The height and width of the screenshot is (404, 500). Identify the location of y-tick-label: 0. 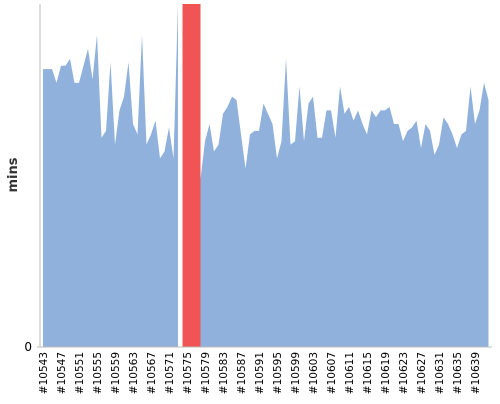
(28, 347).